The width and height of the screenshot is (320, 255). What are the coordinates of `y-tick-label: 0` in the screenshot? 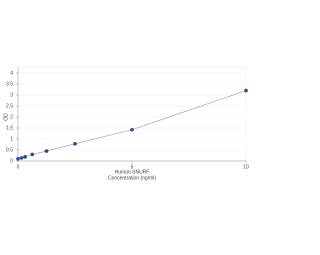 It's located at (11, 161).